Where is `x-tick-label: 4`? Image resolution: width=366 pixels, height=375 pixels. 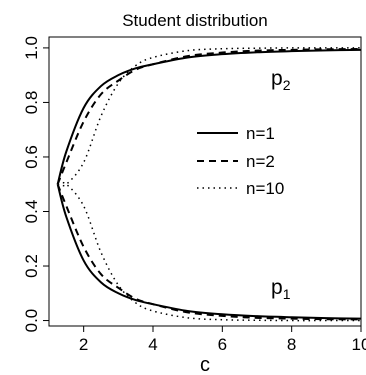 x-tick-label: 4 is located at coordinates (152, 344).